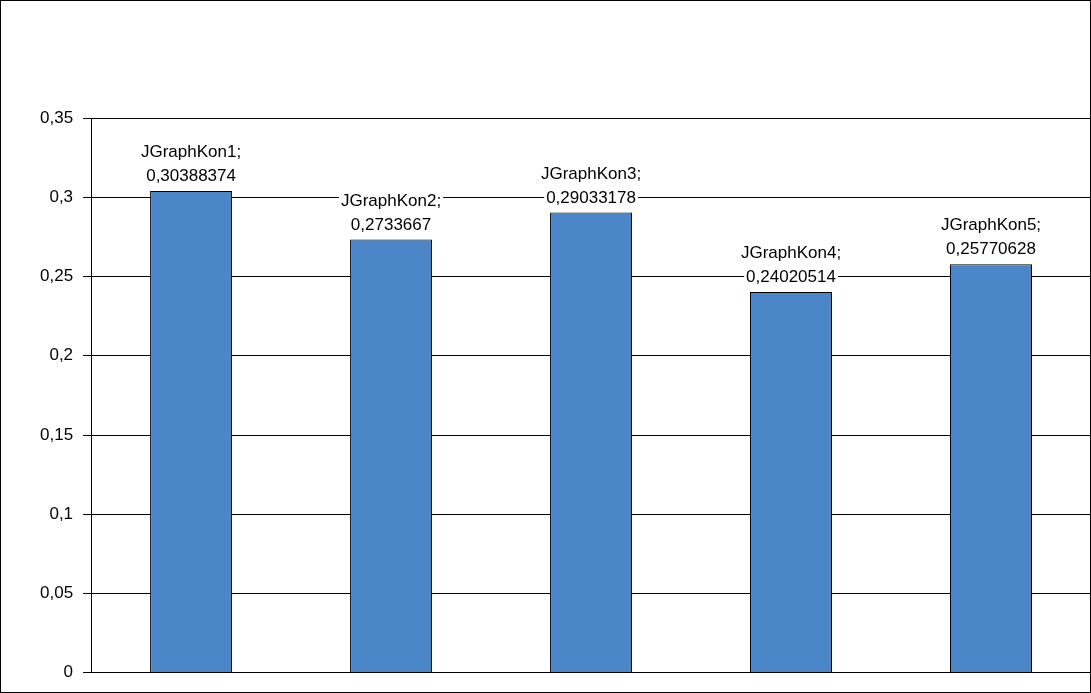 The width and height of the screenshot is (1091, 693). I want to click on y-tick-label: 0,3, so click(61, 196).